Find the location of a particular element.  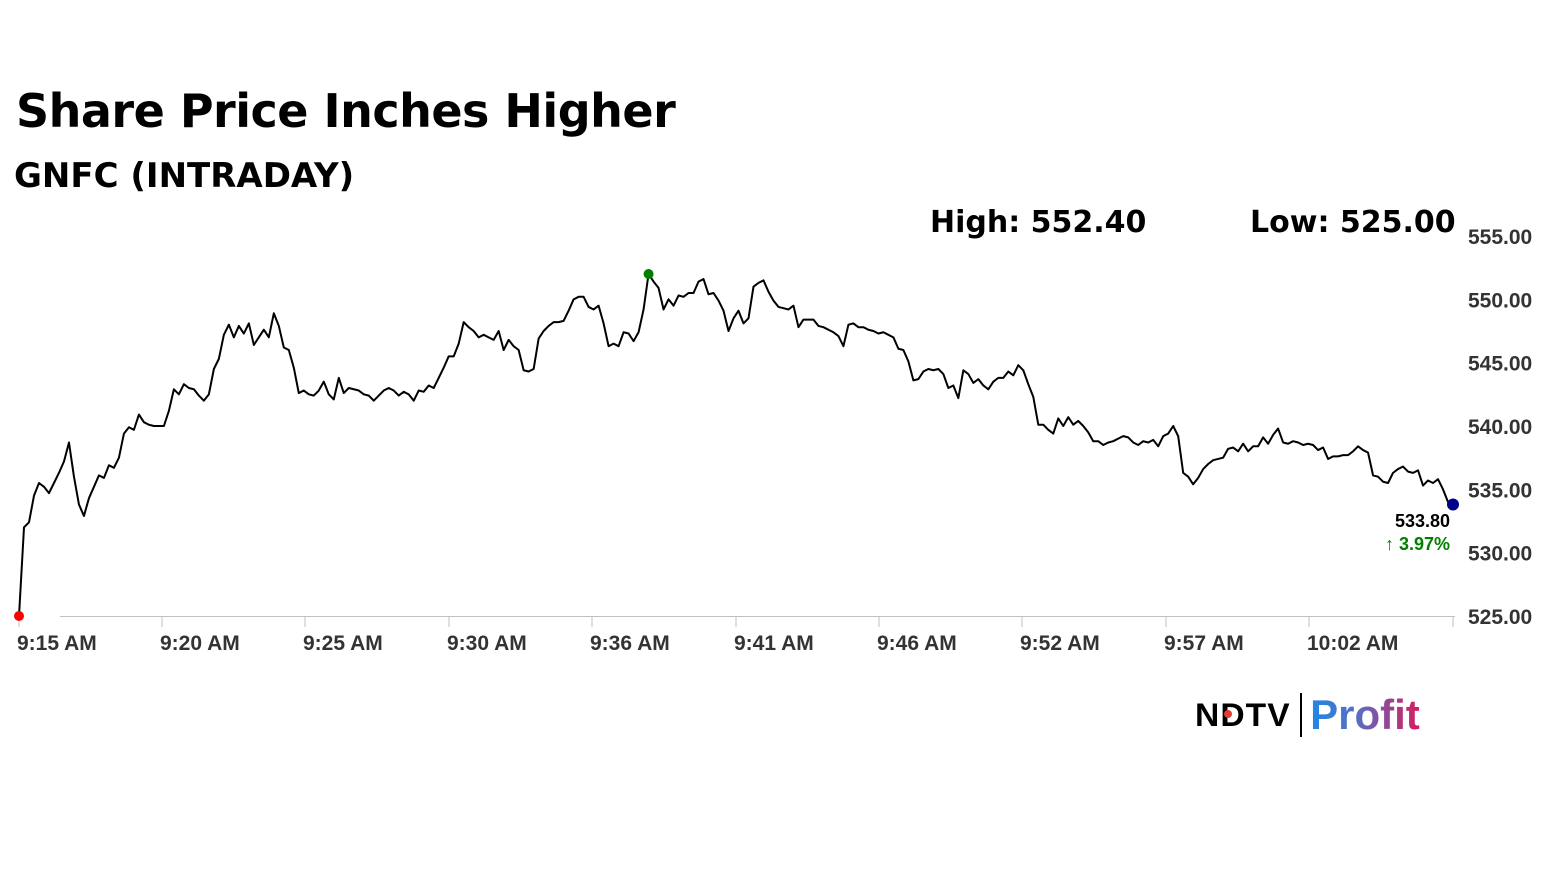

y-tick-label: 555.00 is located at coordinates (1500, 237).